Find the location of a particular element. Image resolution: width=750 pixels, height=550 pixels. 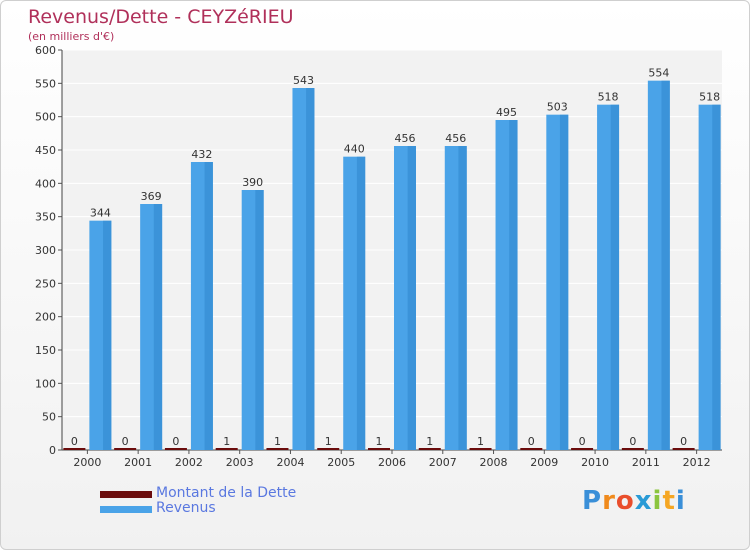

chart-subtitle: (en milliers d'€) is located at coordinates (71, 36).